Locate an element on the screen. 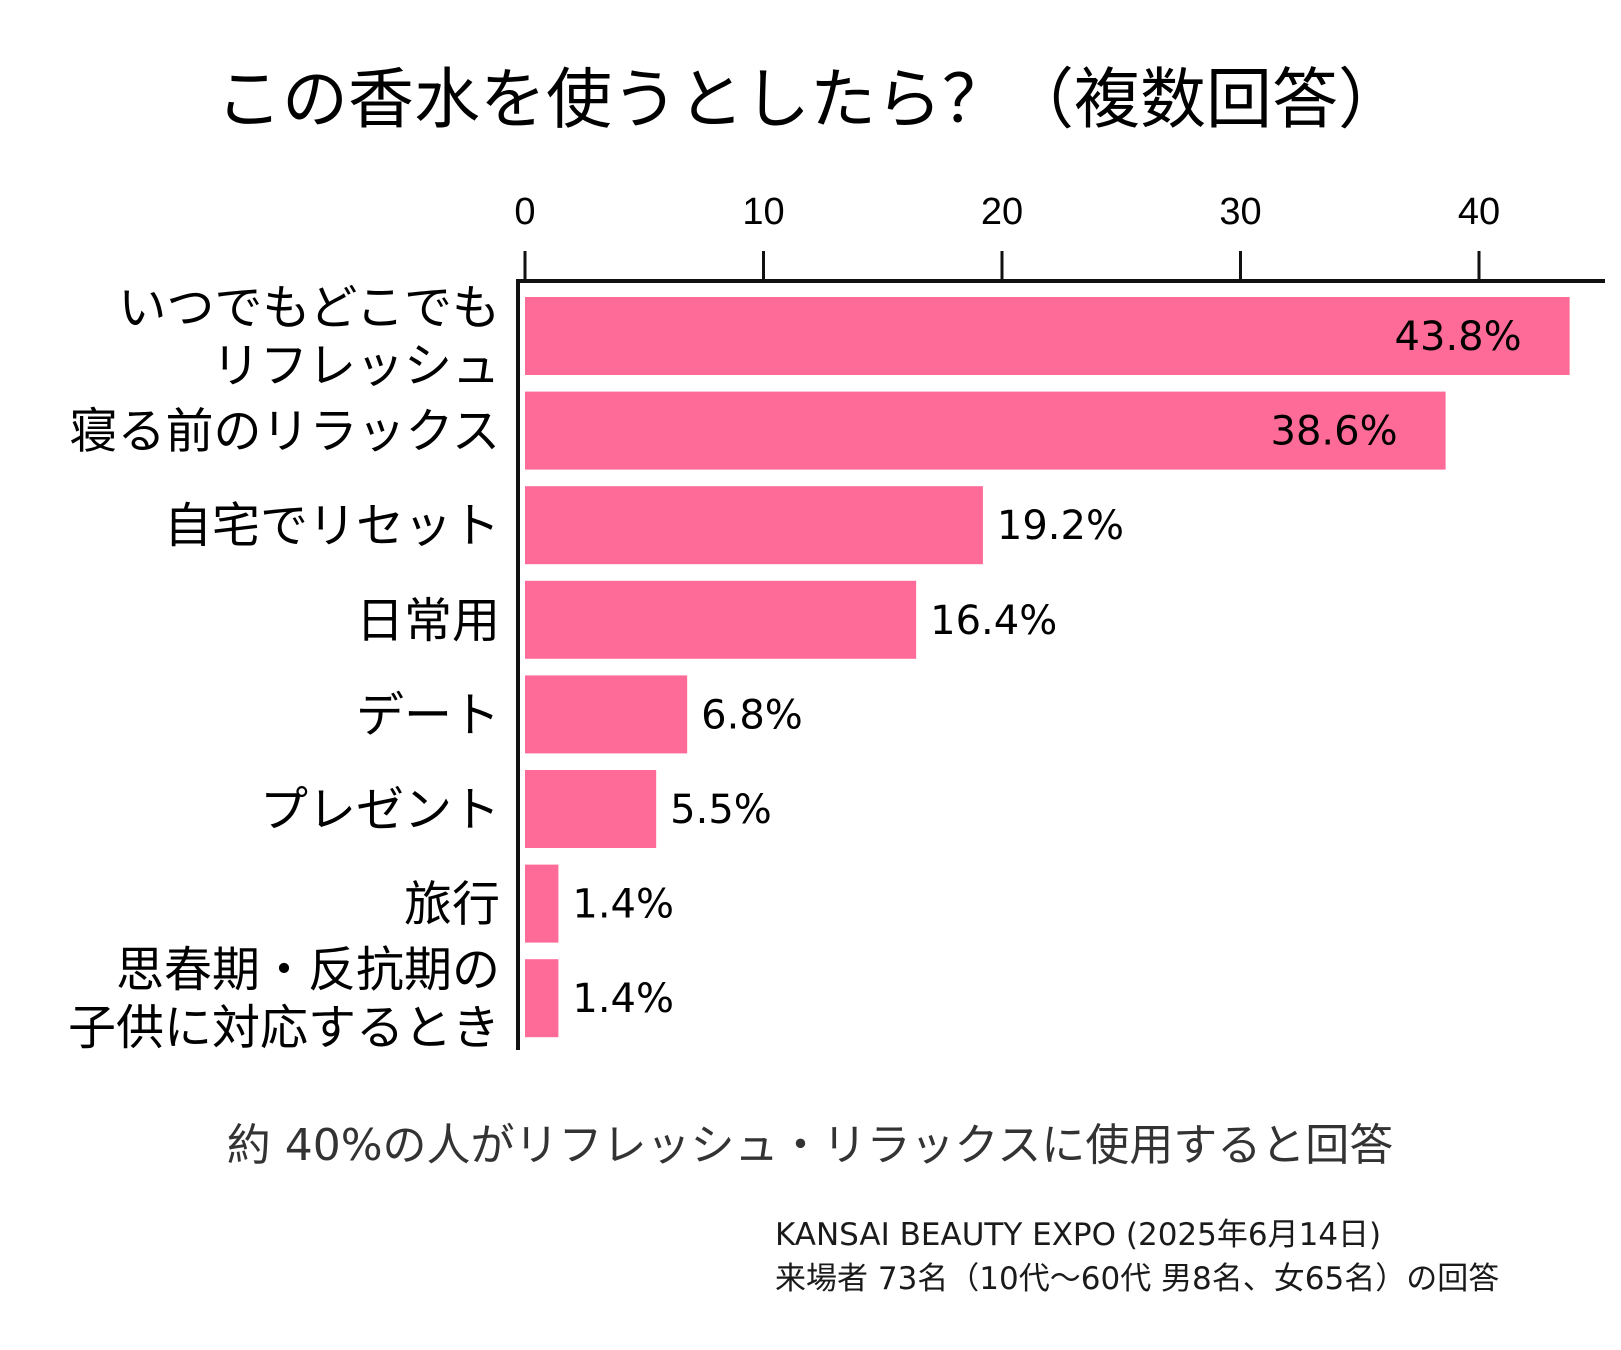 Image resolution: width=1621 pixels, height=1350 pixels. x-tick-label: 30 is located at coordinates (1240, 212).